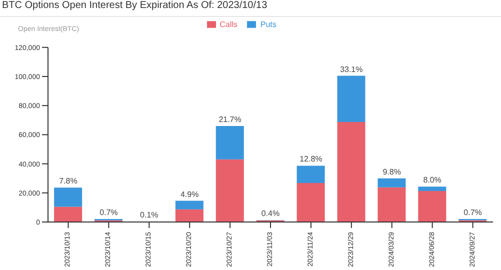 The image size is (501, 270). Describe the element at coordinates (68, 181) in the screenshot. I see `annotation: 7.8%` at that location.